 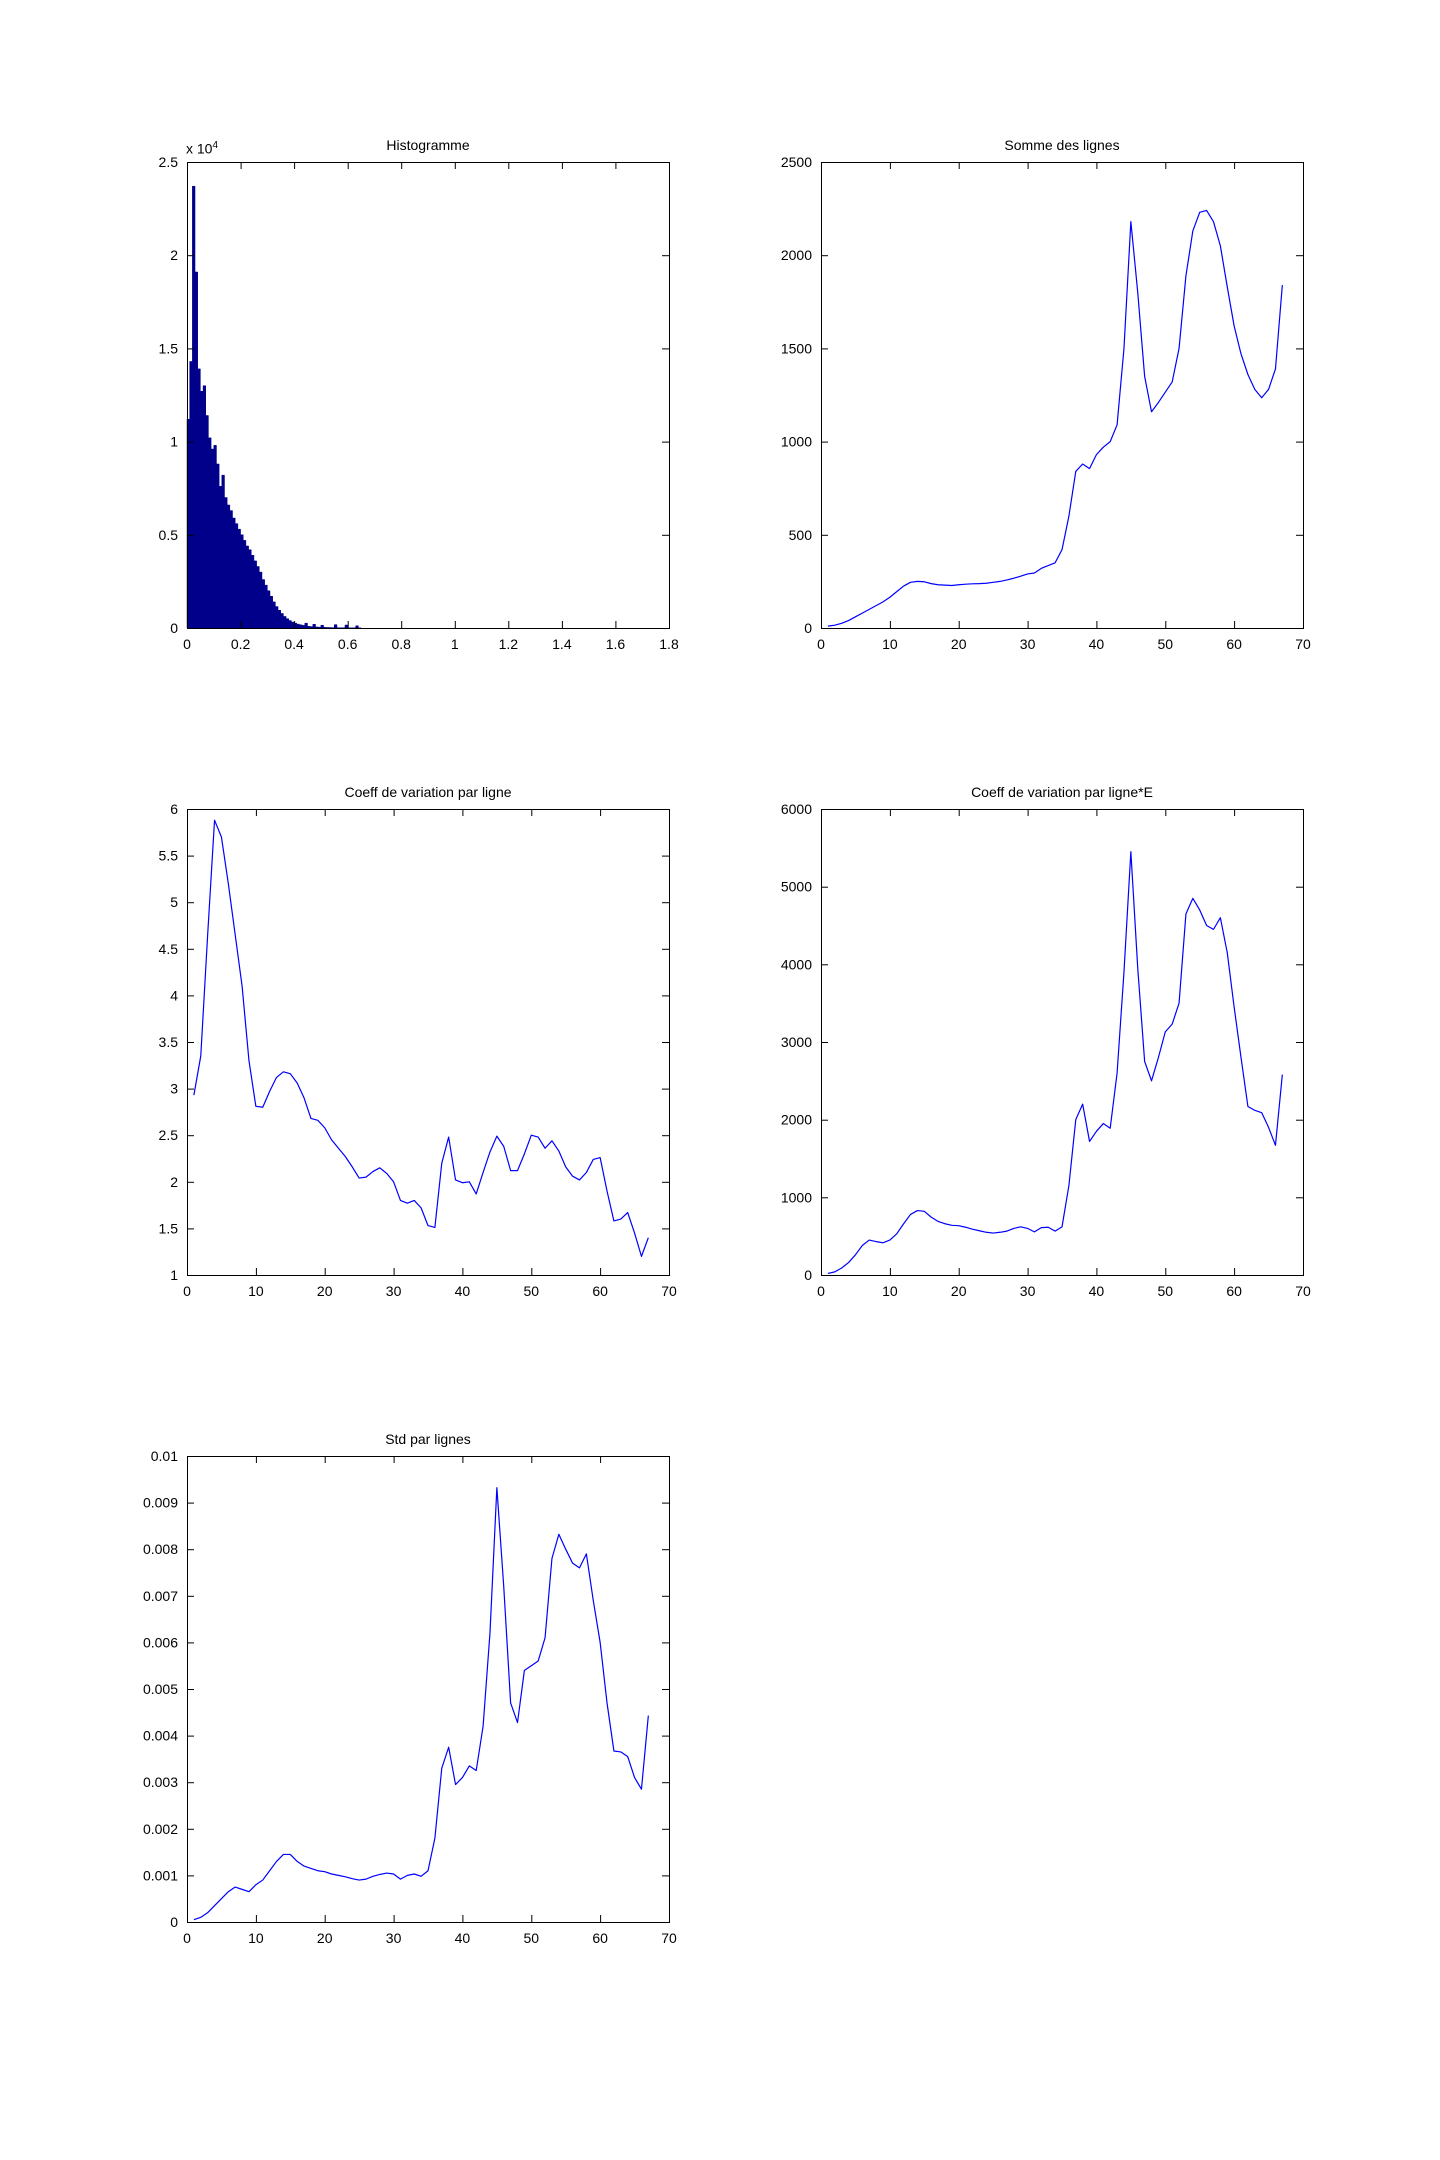 I want to click on y-tick-label: 0.007, so click(x=160, y=1596).